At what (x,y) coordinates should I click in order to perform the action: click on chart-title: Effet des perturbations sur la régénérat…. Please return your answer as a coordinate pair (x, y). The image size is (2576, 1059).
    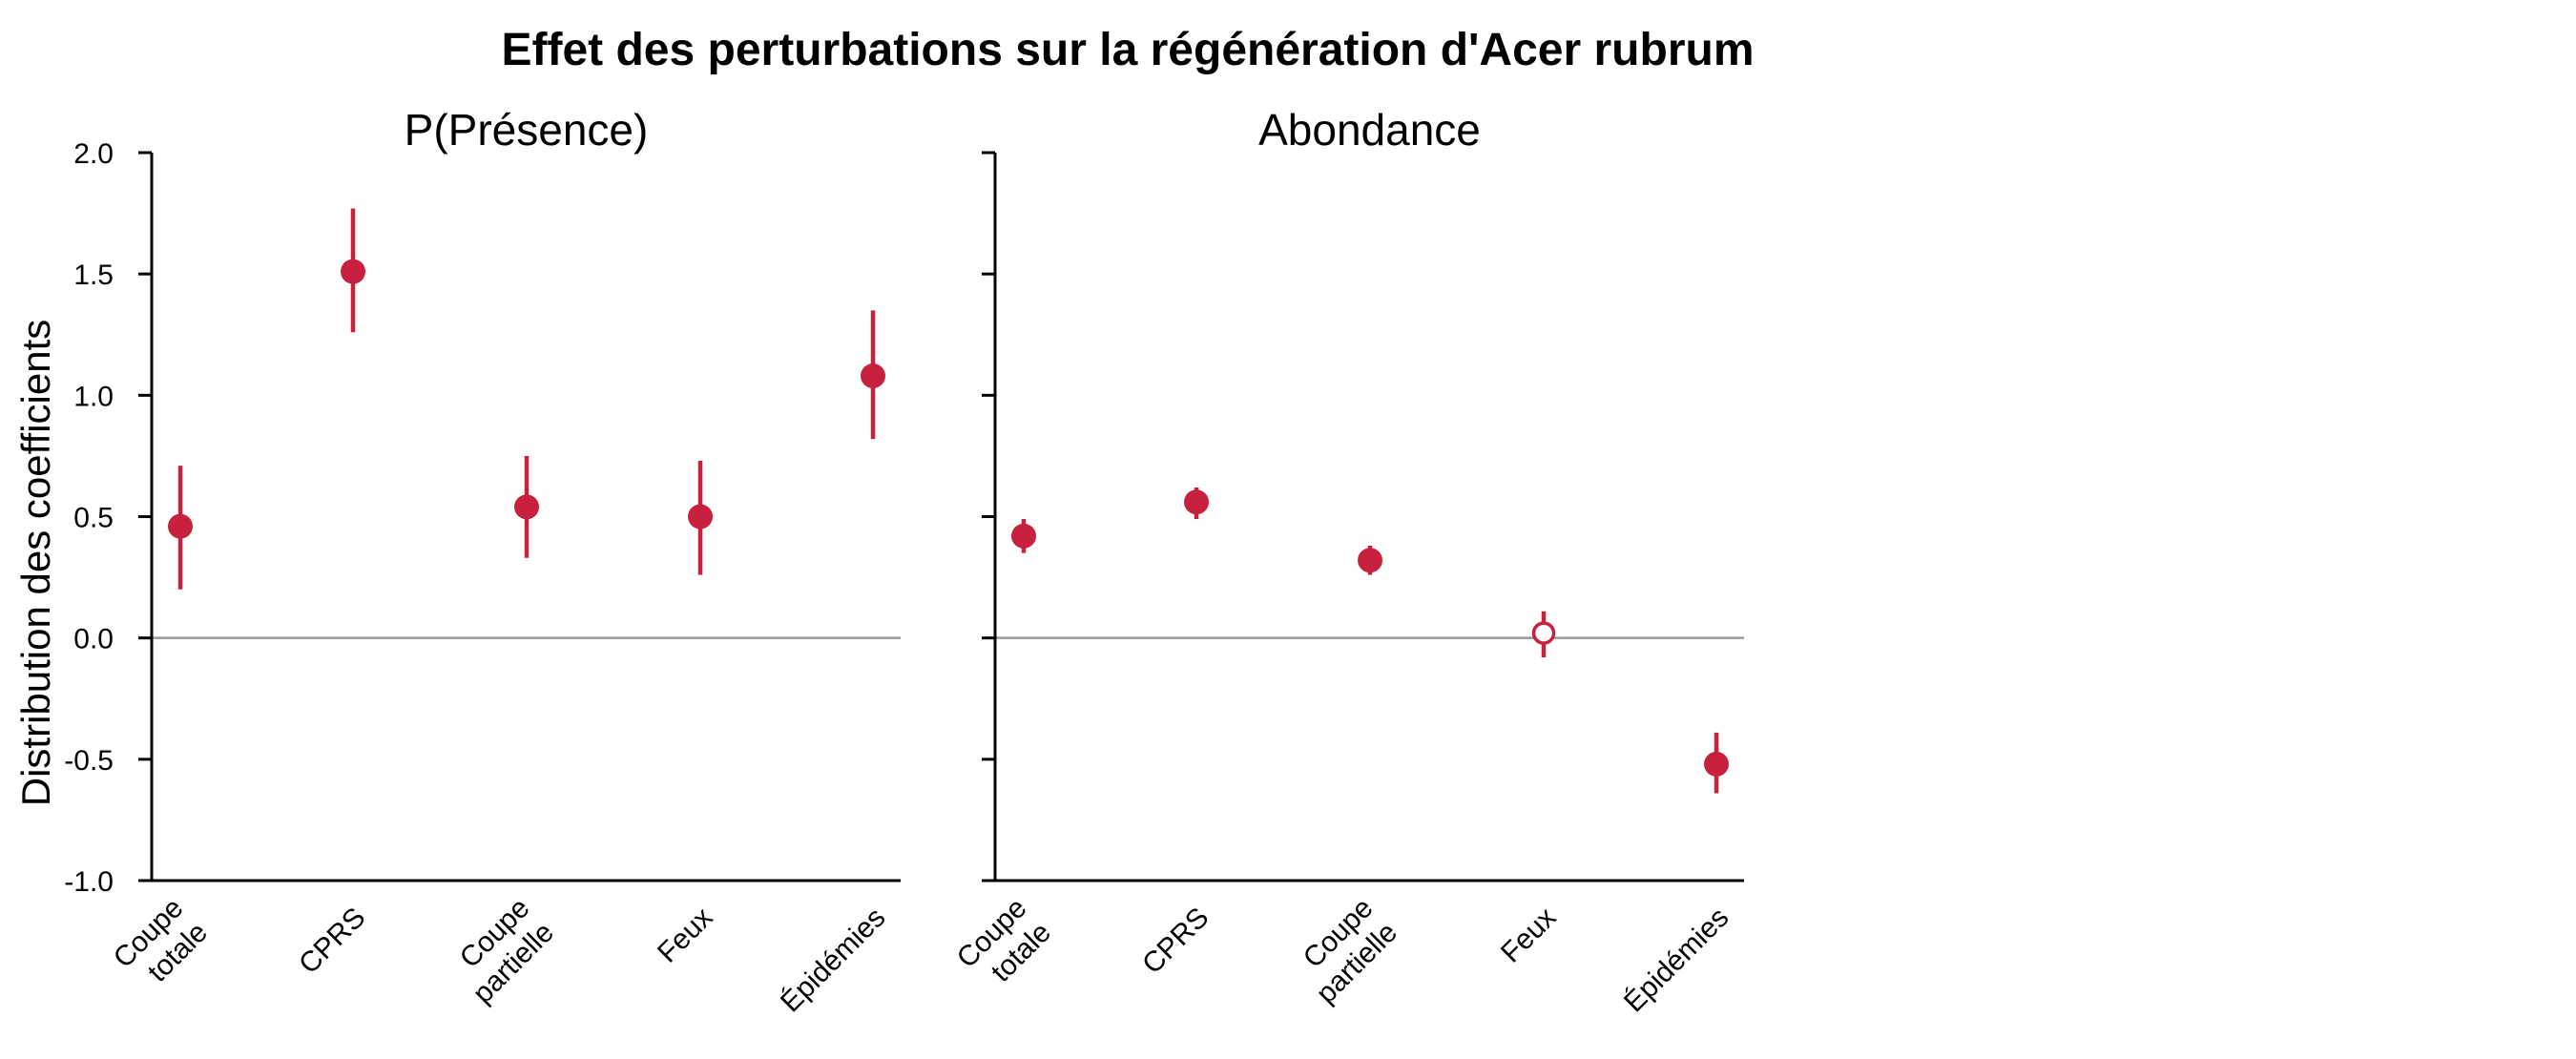
    Looking at the image, I should click on (1127, 50).